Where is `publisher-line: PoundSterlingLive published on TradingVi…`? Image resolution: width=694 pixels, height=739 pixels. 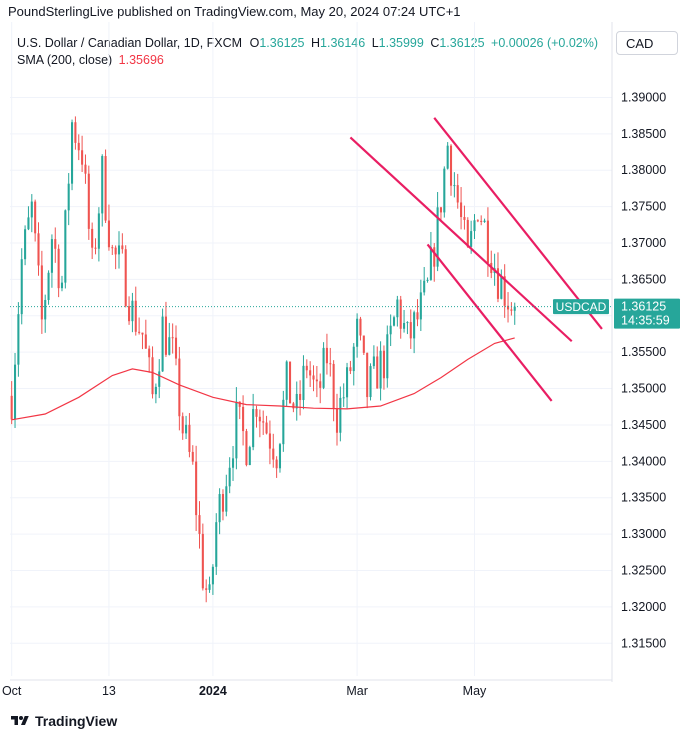
publisher-line: PoundSterlingLive published on TradingVi… is located at coordinates (234, 11).